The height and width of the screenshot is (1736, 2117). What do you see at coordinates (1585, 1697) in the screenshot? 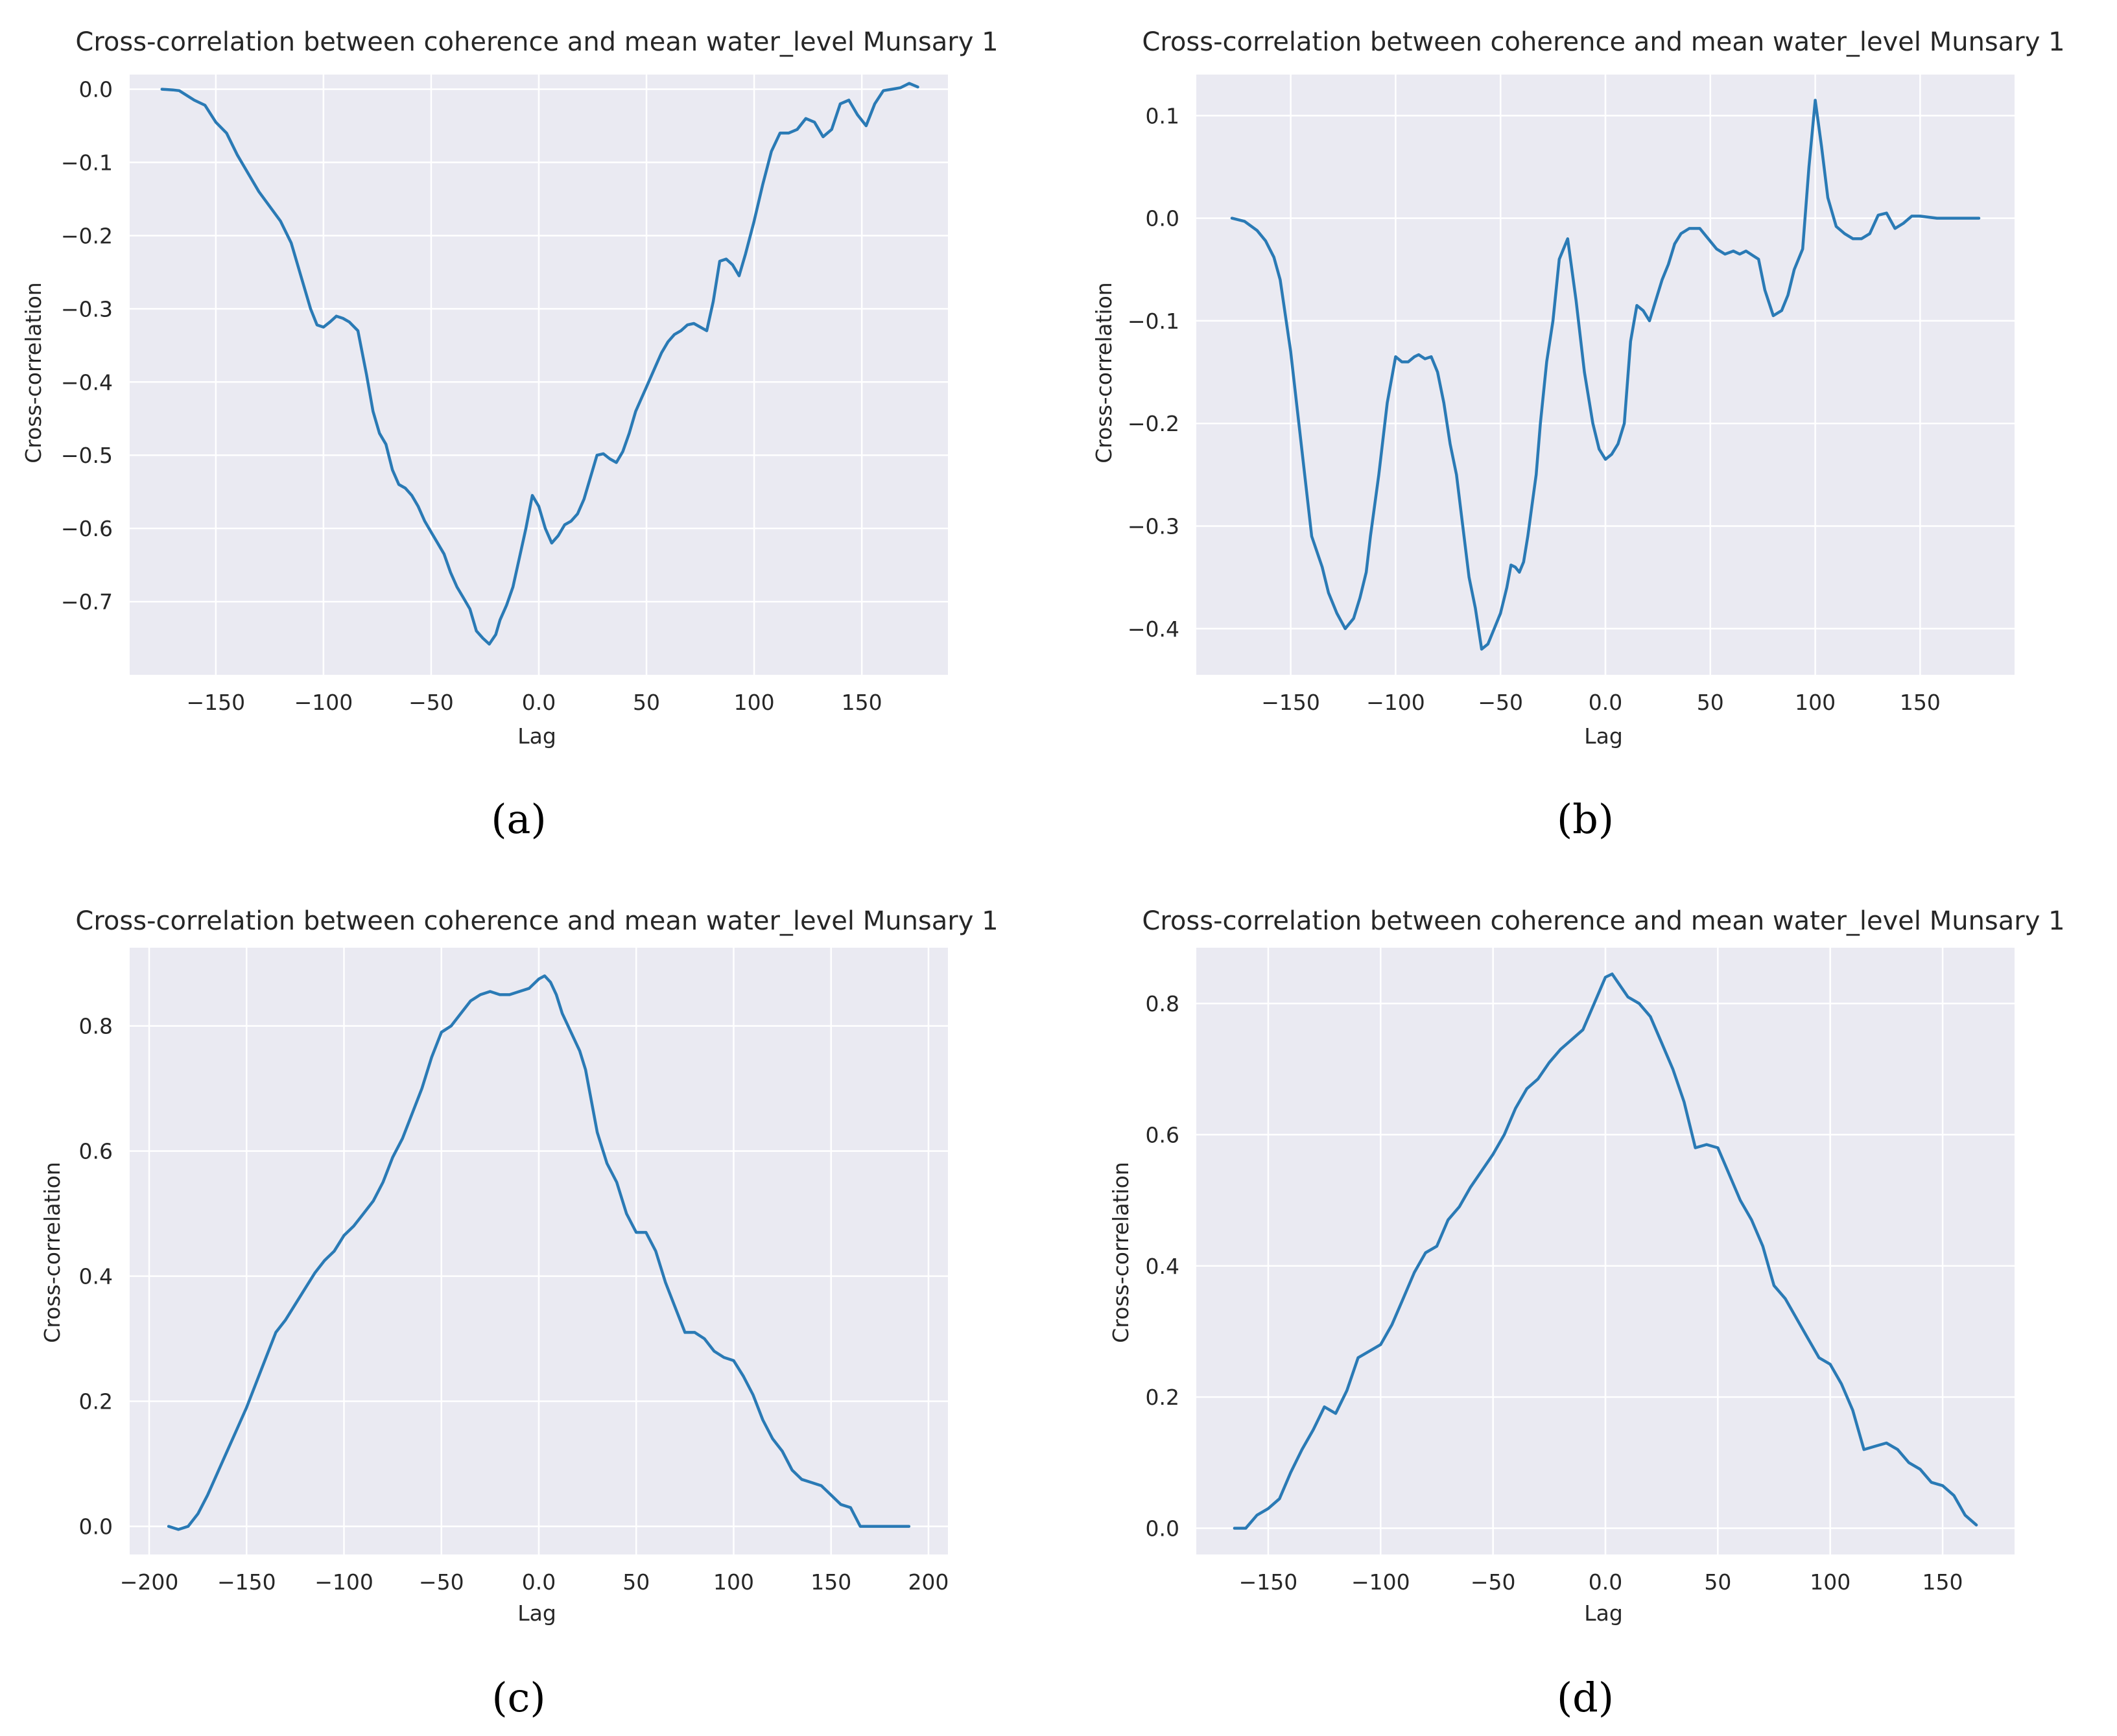
I see `panel-label: (d)` at bounding box center [1585, 1697].